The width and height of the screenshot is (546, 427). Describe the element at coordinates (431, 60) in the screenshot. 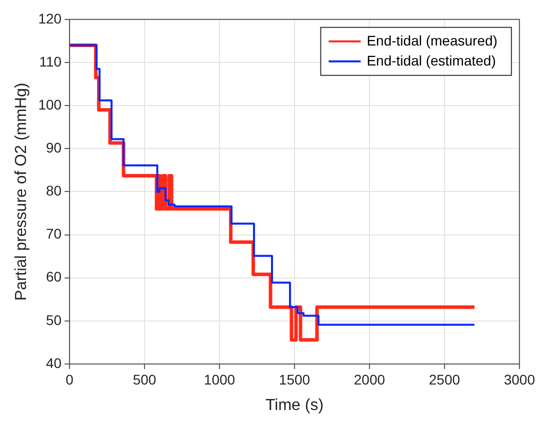

I see `legend-label: End-tidal (estimated)` at that location.